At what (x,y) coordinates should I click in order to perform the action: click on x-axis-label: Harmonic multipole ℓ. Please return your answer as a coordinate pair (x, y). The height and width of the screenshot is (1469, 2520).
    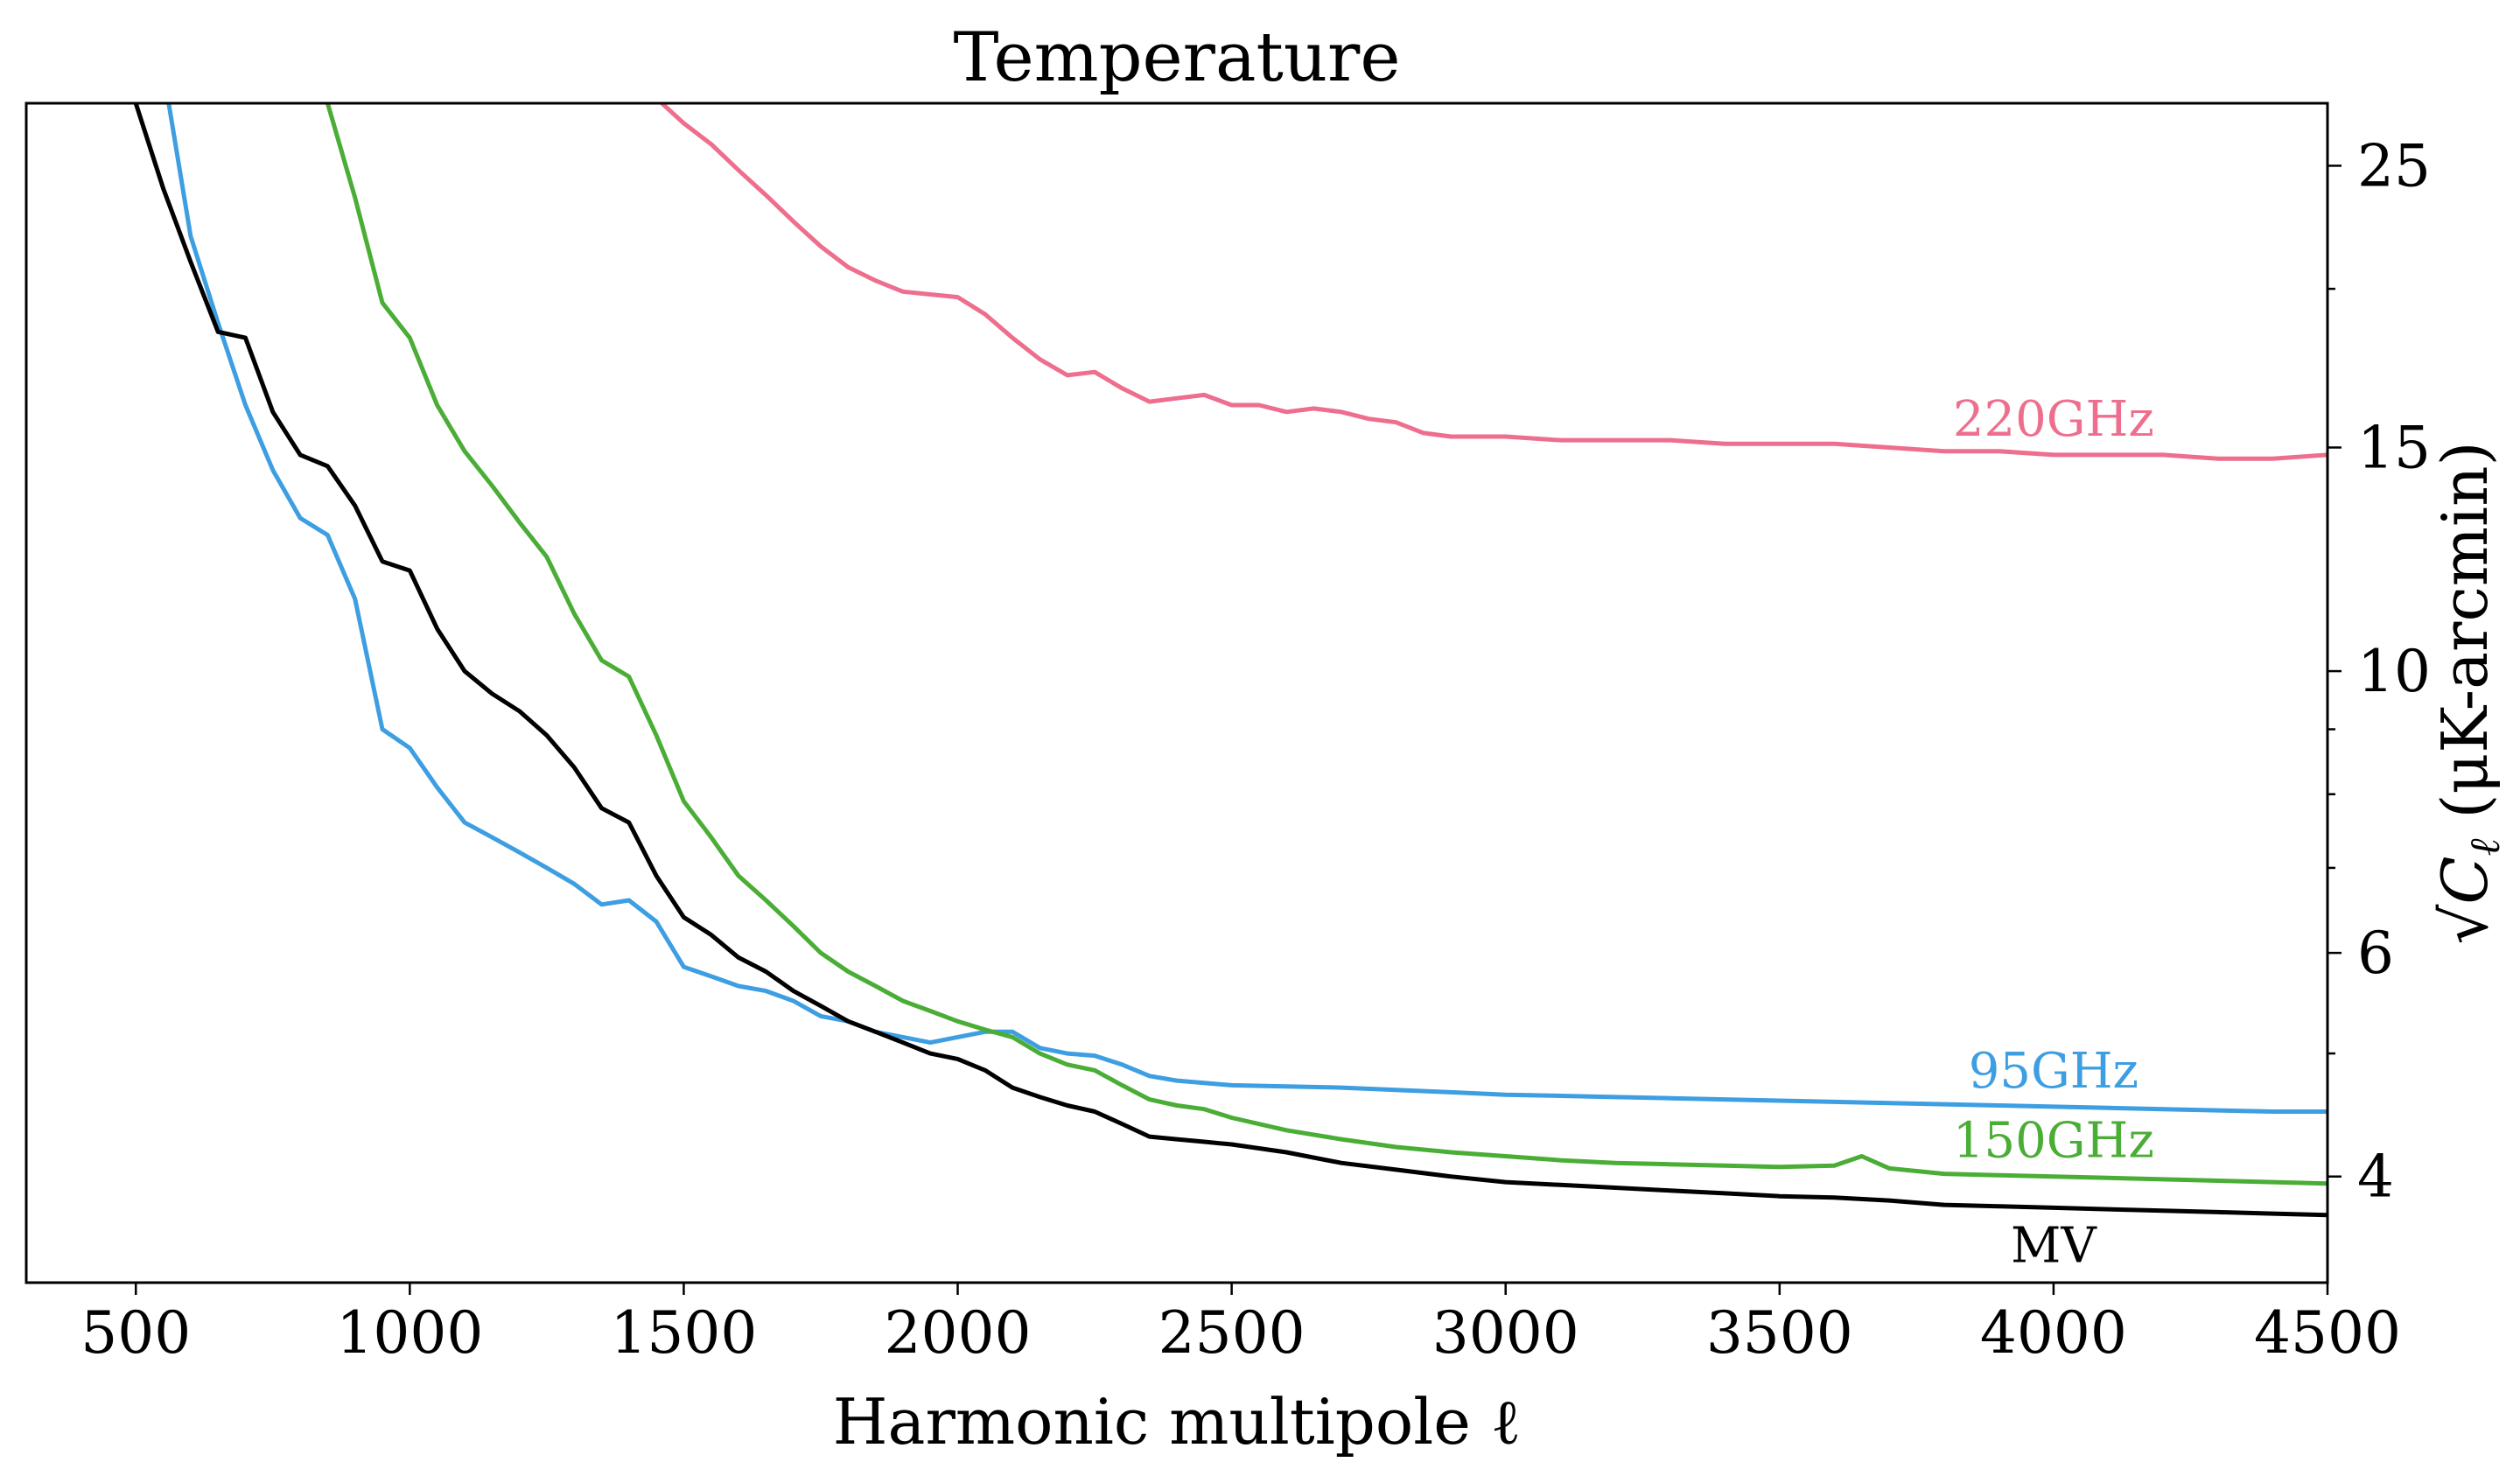
    Looking at the image, I should click on (1177, 1422).